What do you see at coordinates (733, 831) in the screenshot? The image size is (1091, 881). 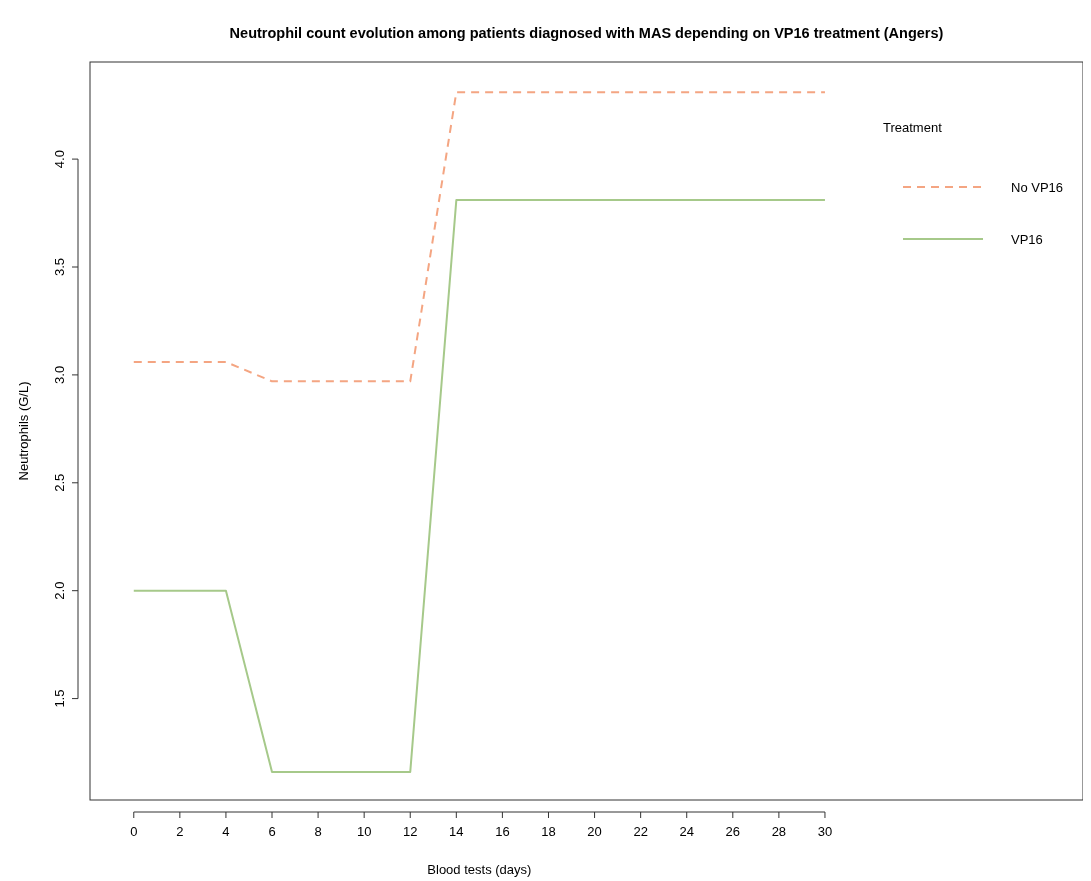 I see `x-tick-label: 26` at bounding box center [733, 831].